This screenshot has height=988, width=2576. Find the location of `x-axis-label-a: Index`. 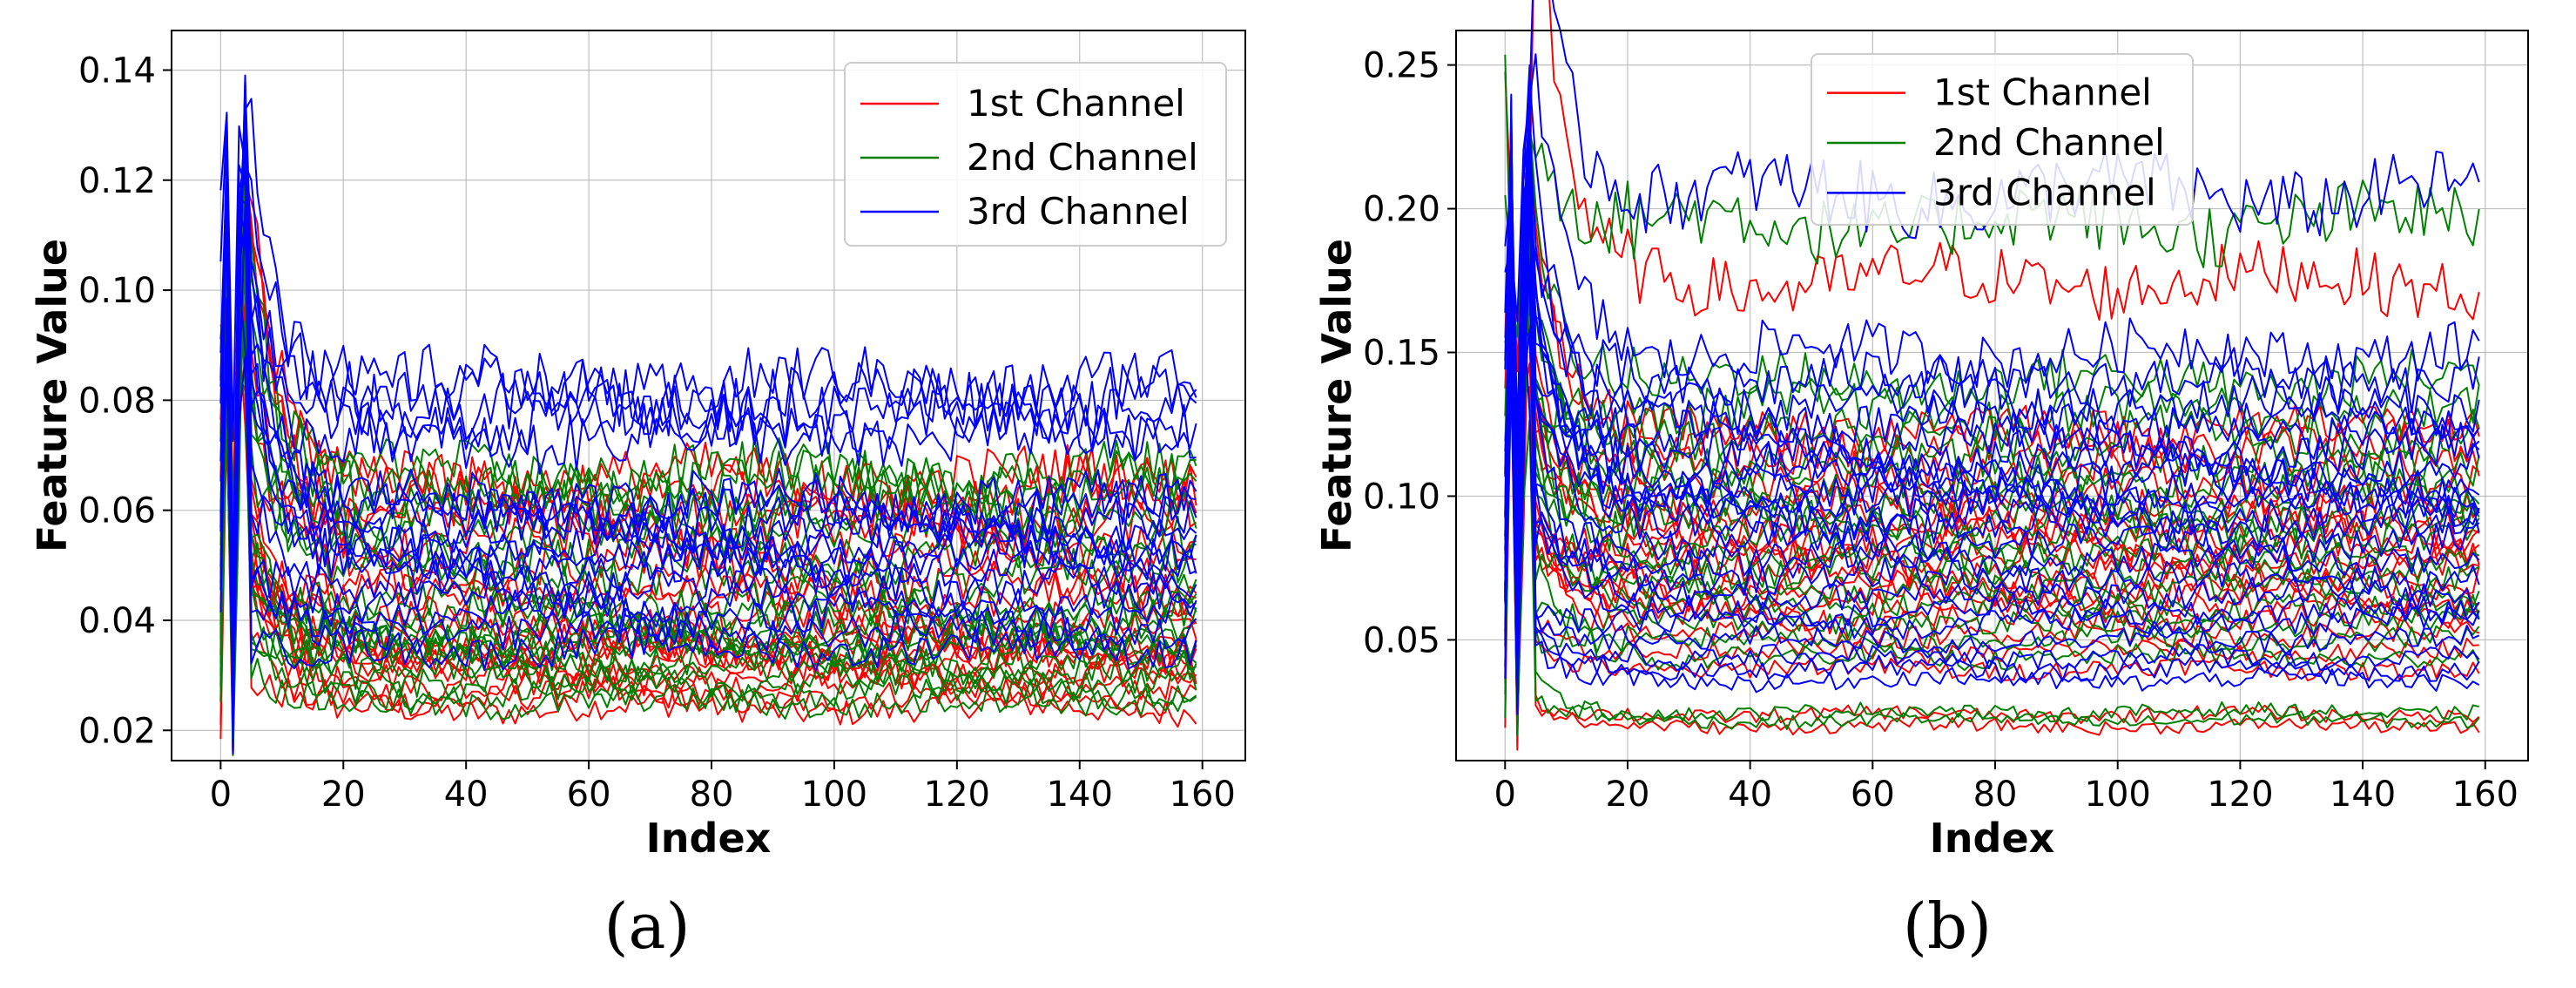

x-axis-label-a: Index is located at coordinates (709, 838).